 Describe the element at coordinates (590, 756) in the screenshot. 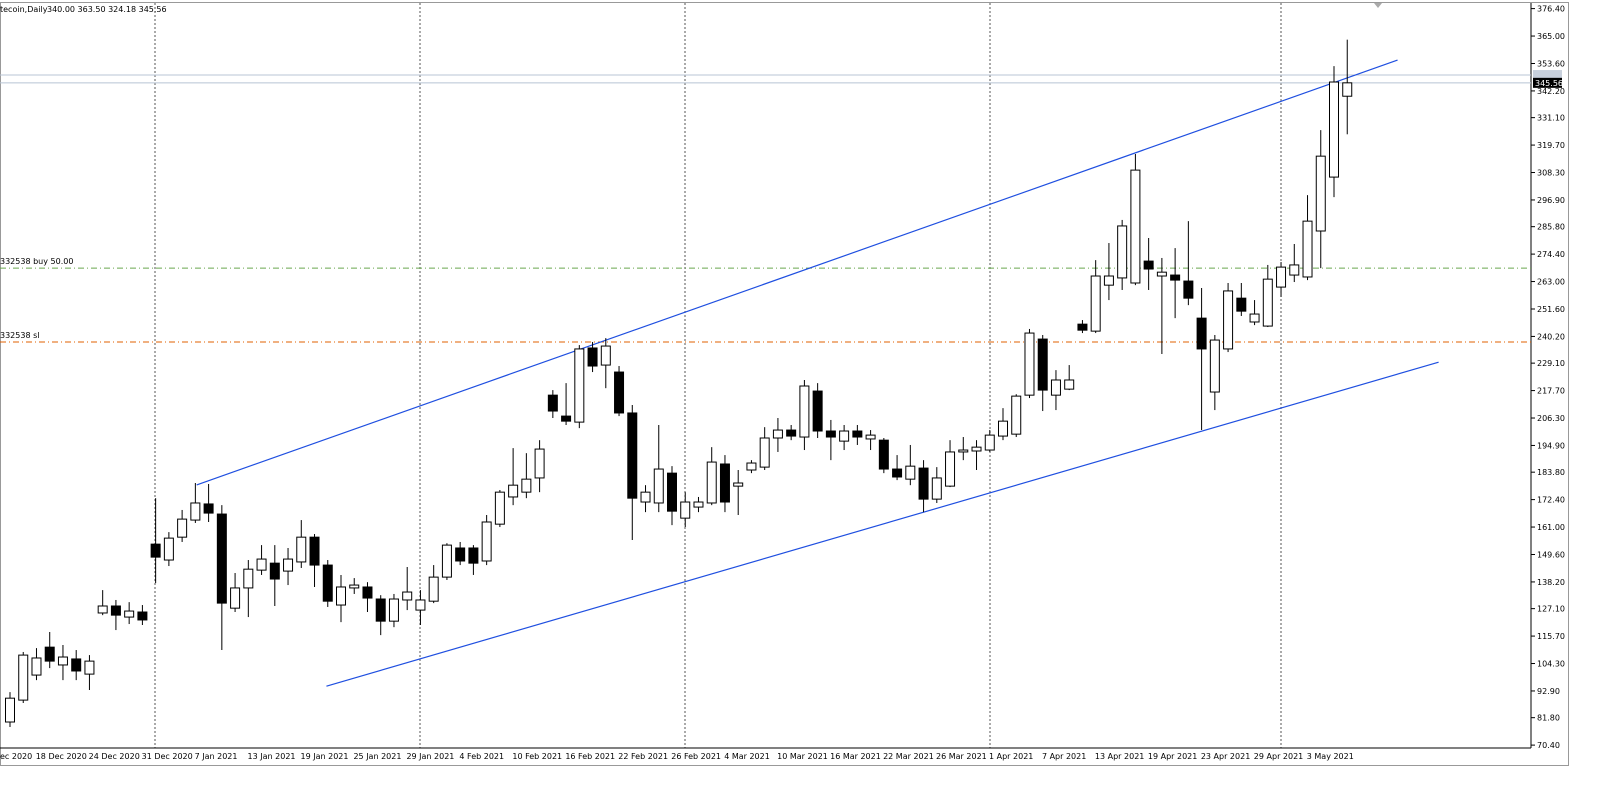

I see `x-tick-label: 16 Feb 2021` at that location.